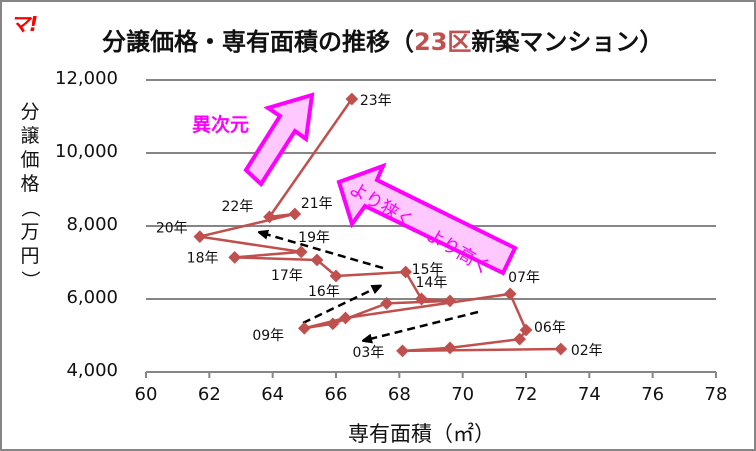 The width and height of the screenshot is (756, 451). I want to click on arrow-right-middle, so click(340, 306).